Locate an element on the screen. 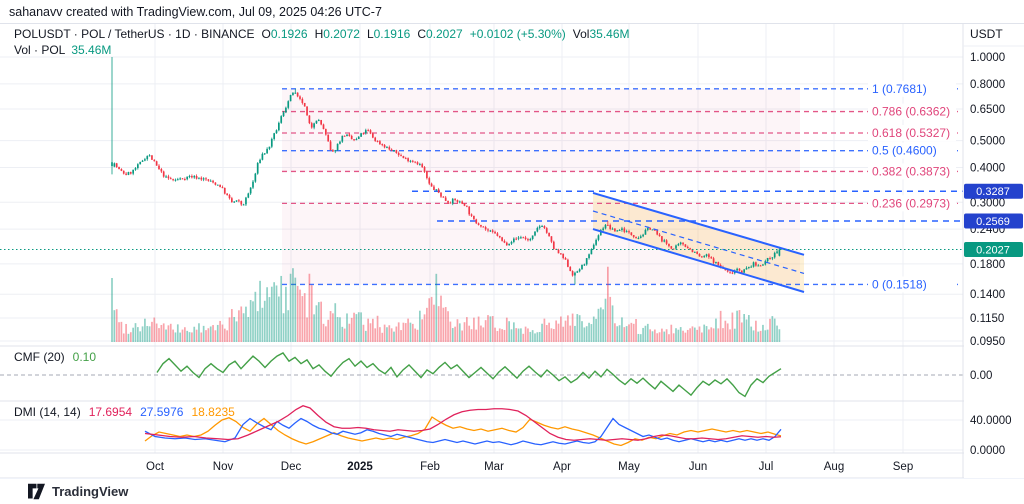 The width and height of the screenshot is (1024, 504). month-label: Nov is located at coordinates (223, 467).